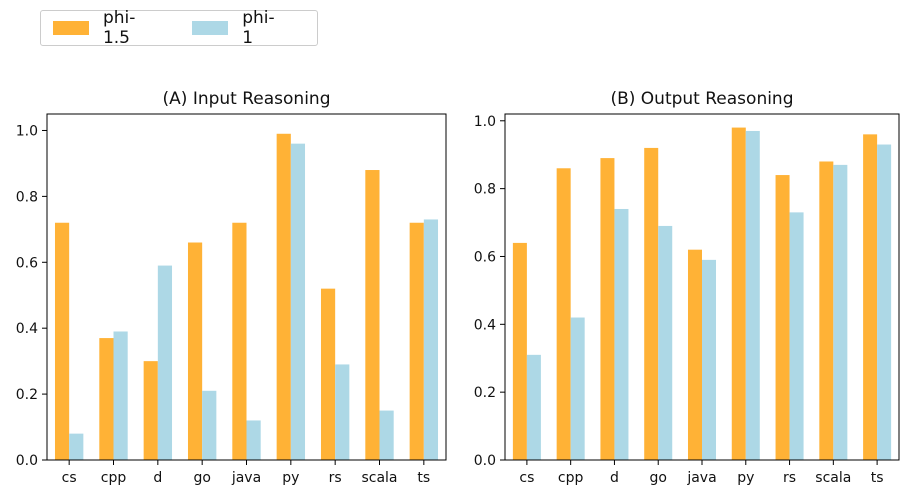 This screenshot has height=498, width=911. What do you see at coordinates (701, 99) in the screenshot?
I see `chart-title: (B) Output Reasoning` at bounding box center [701, 99].